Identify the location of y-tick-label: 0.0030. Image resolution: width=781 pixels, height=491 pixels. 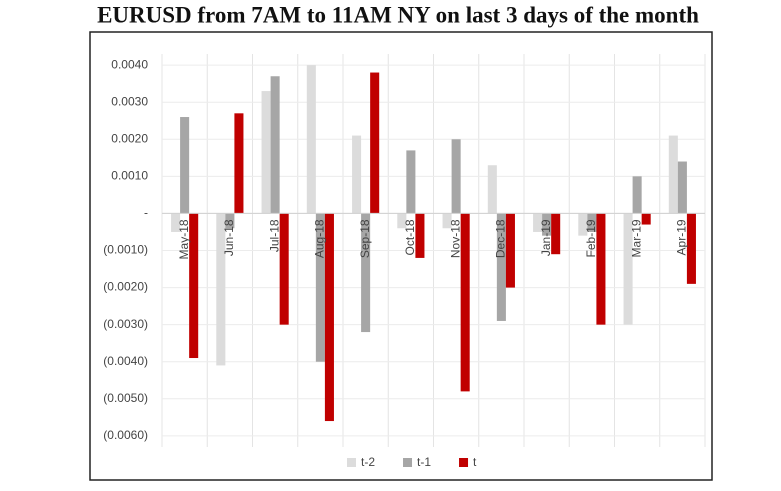
(129, 101).